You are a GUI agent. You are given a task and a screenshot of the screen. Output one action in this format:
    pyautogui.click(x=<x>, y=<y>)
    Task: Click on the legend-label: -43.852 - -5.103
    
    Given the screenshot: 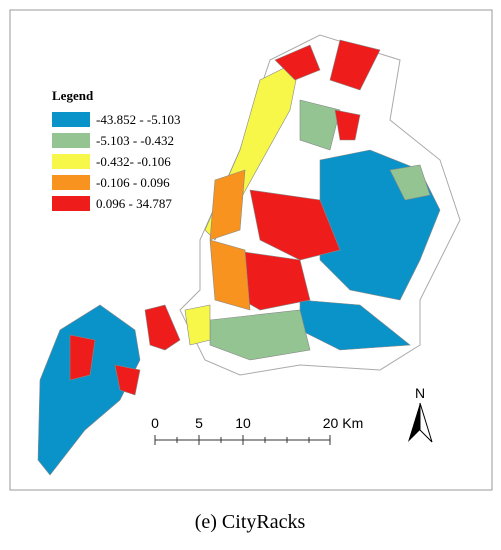 What is the action you would take?
    pyautogui.click(x=138, y=119)
    